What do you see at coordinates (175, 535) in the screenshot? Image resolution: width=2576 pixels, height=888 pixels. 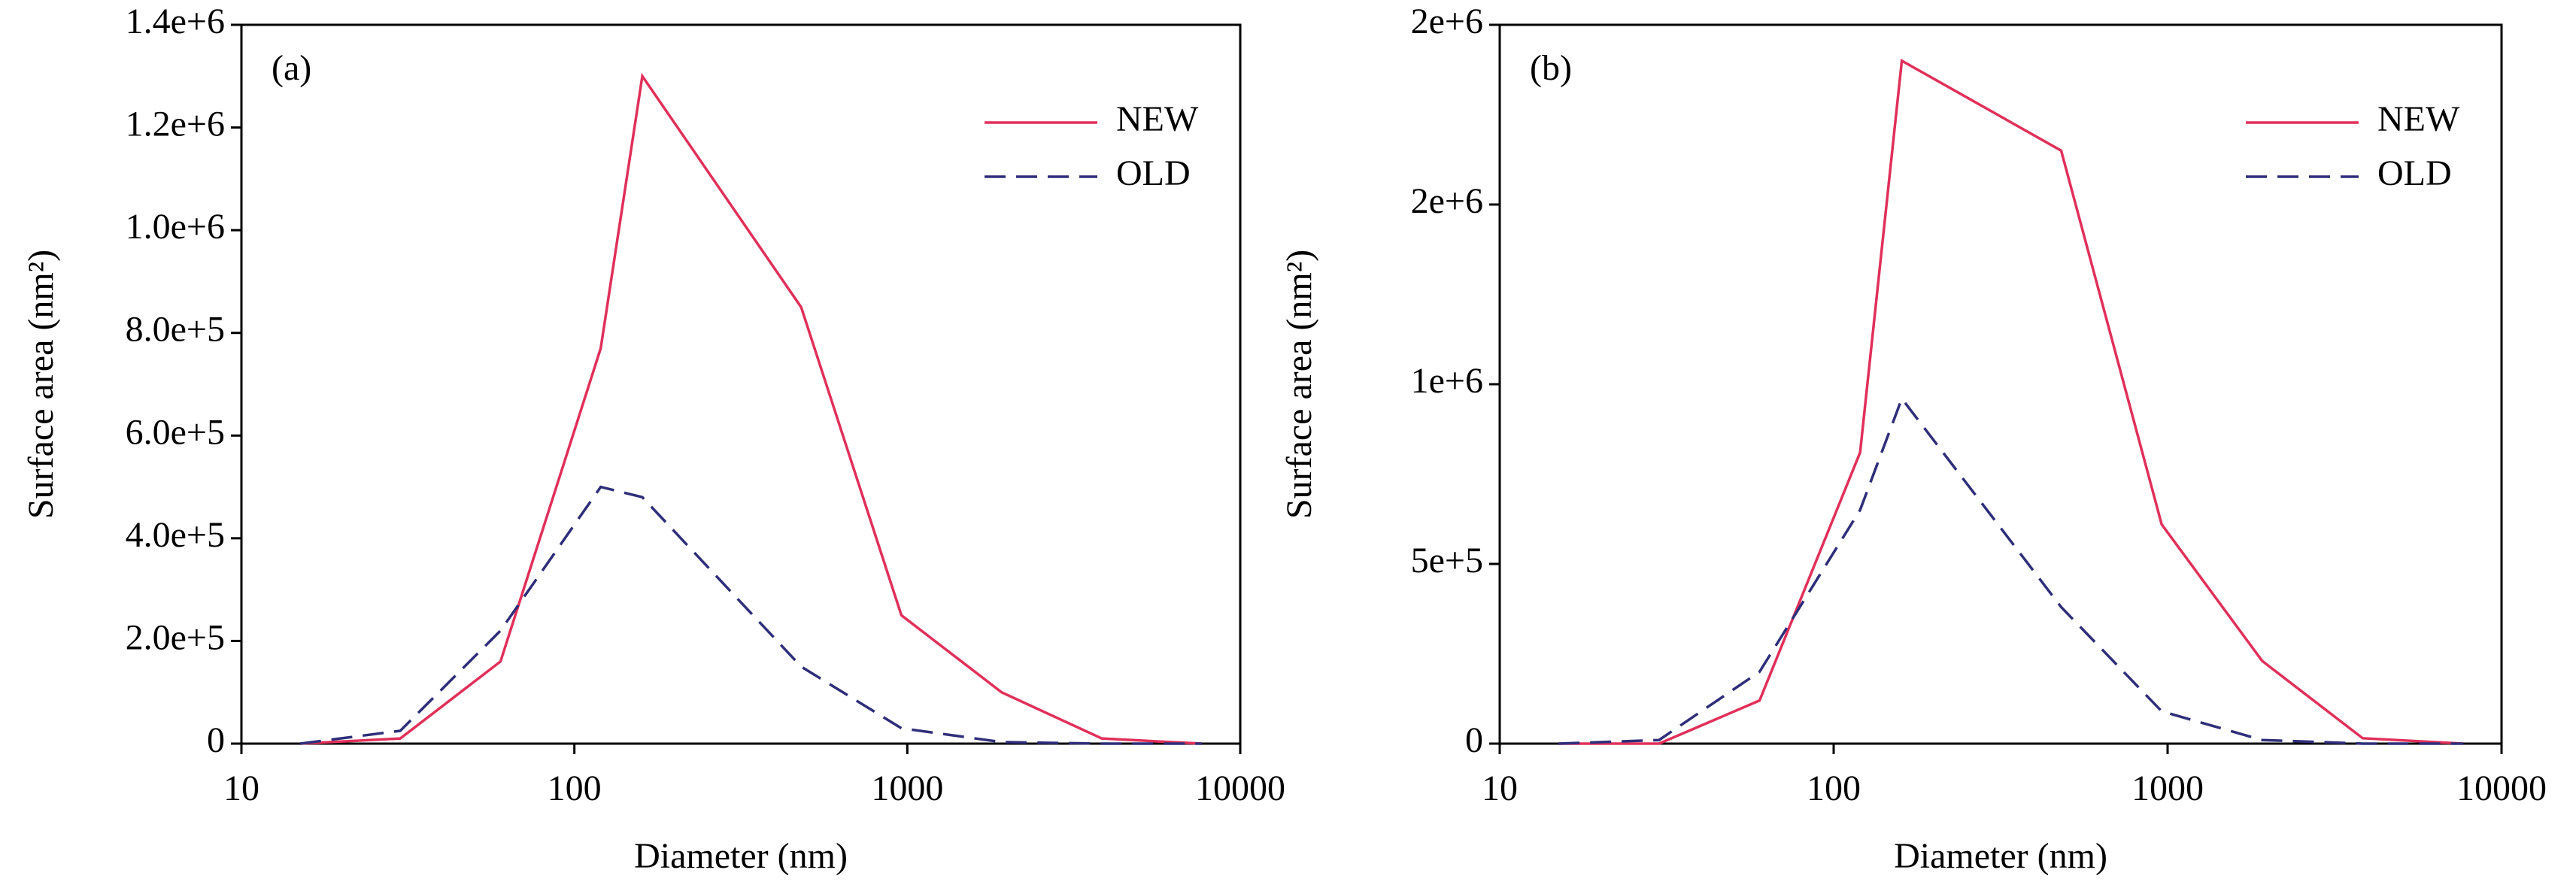 I see `y-tick-label: 4.0e+5` at bounding box center [175, 535].